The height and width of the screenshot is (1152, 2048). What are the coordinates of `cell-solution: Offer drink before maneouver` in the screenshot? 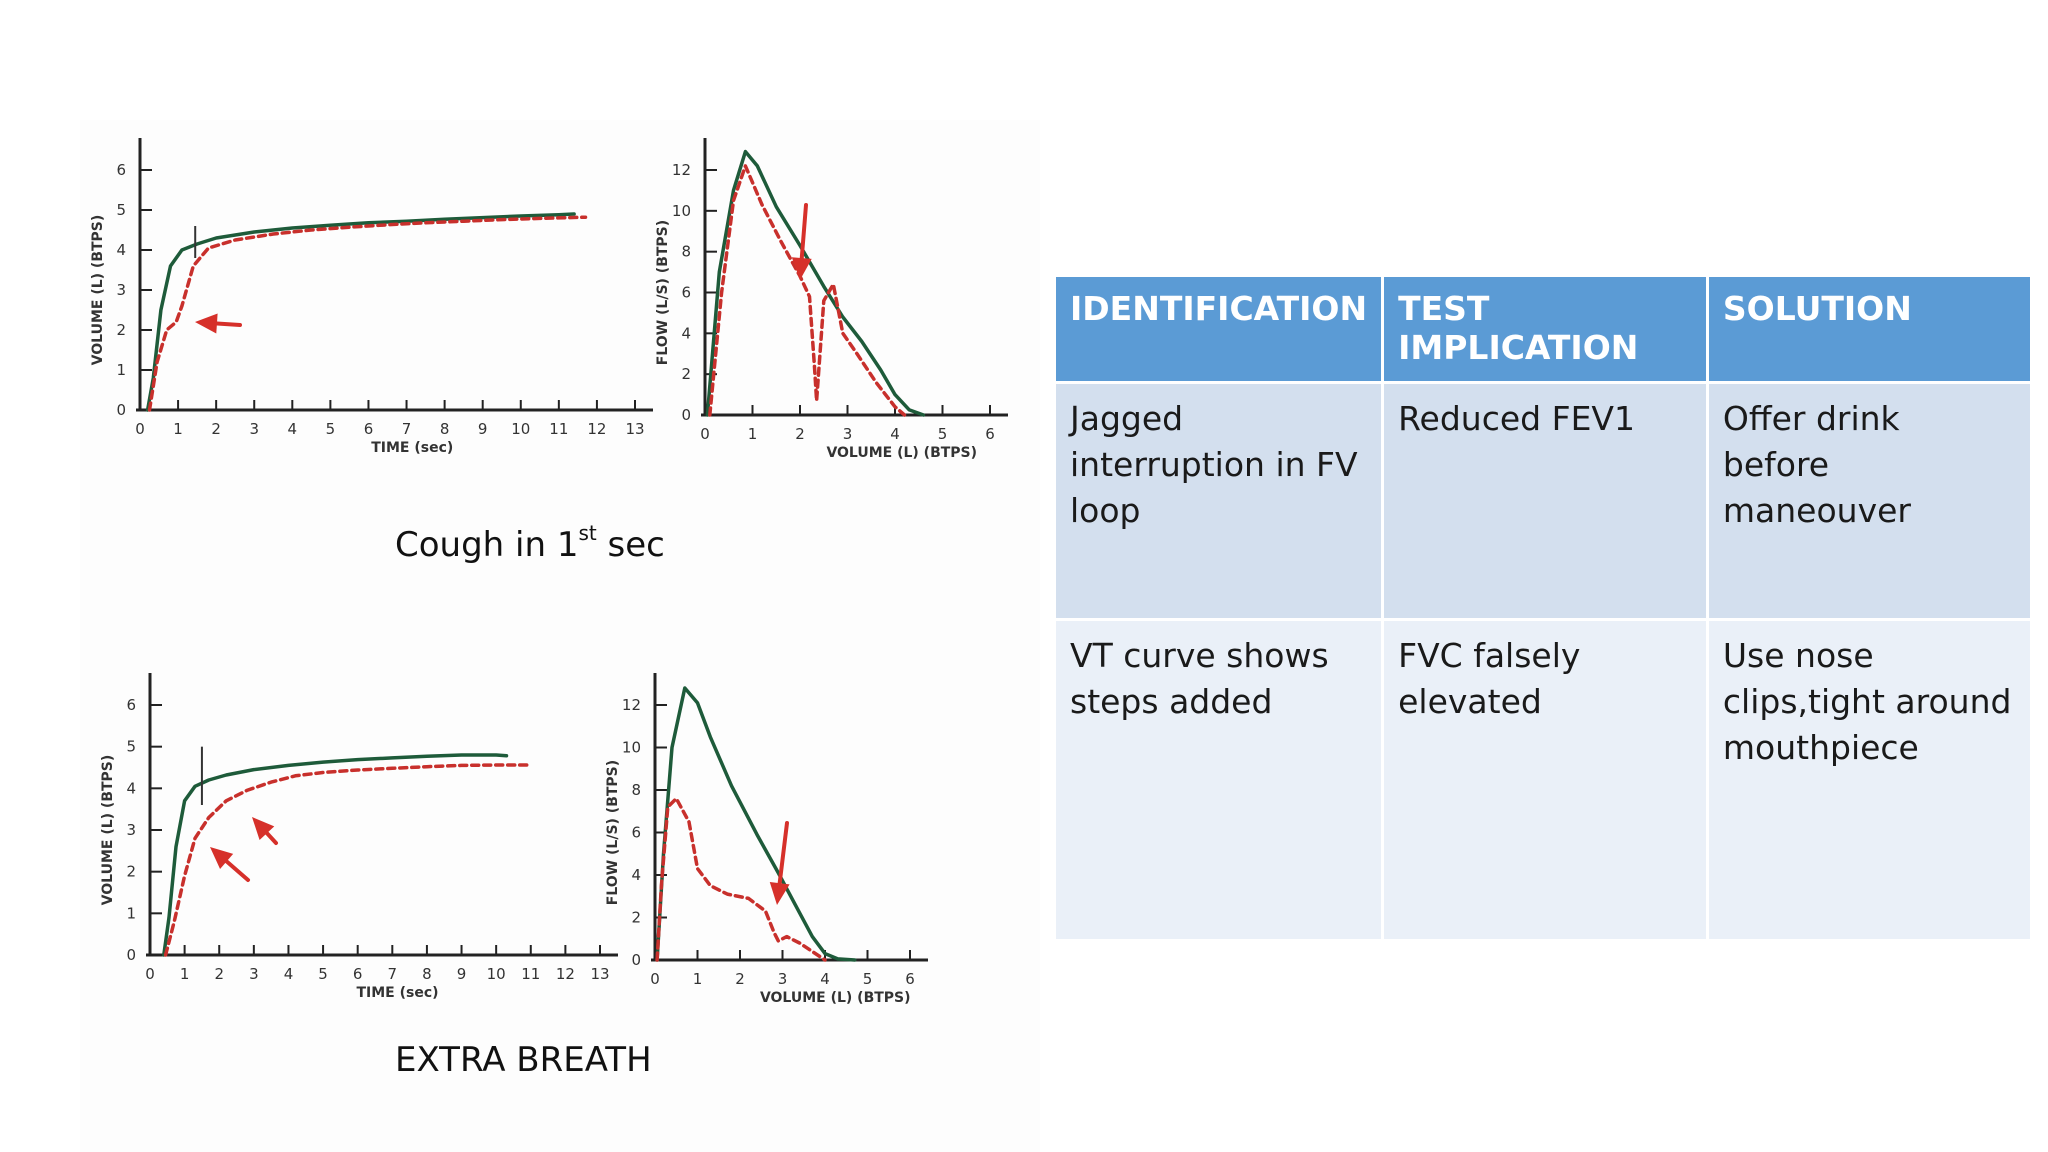 It's located at (1869, 501).